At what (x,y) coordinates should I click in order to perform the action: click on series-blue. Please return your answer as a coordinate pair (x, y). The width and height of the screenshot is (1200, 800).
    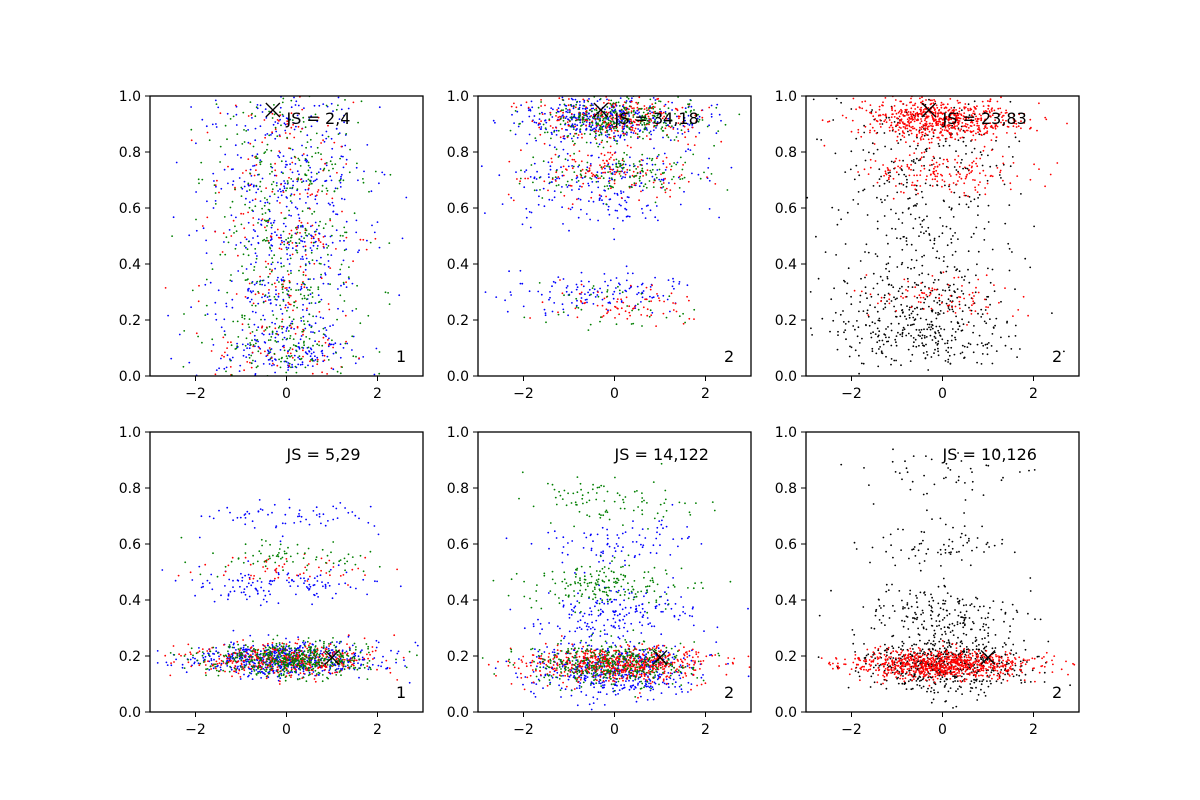
    Looking at the image, I should click on (606, 206).